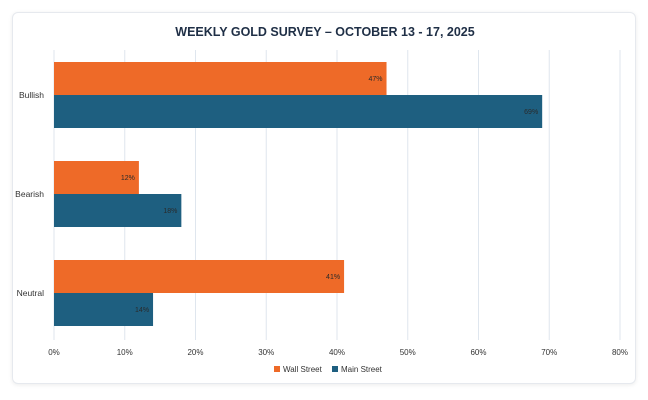 This screenshot has width=648, height=400. What do you see at coordinates (478, 352) in the screenshot?
I see `x-tick-label: 60%` at bounding box center [478, 352].